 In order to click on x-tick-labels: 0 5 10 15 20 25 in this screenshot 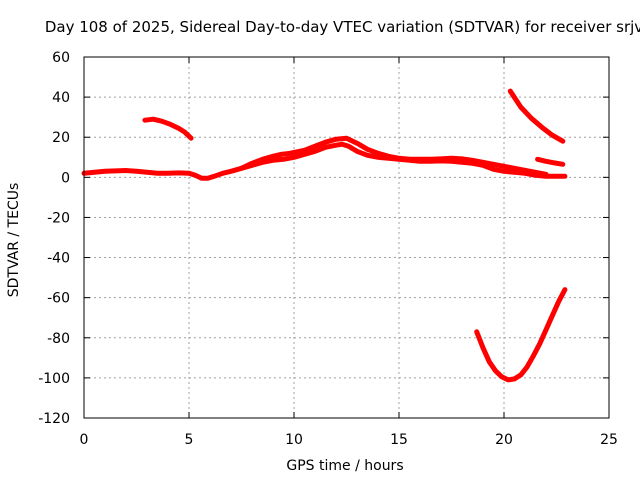, I will do `click(349, 440)`.